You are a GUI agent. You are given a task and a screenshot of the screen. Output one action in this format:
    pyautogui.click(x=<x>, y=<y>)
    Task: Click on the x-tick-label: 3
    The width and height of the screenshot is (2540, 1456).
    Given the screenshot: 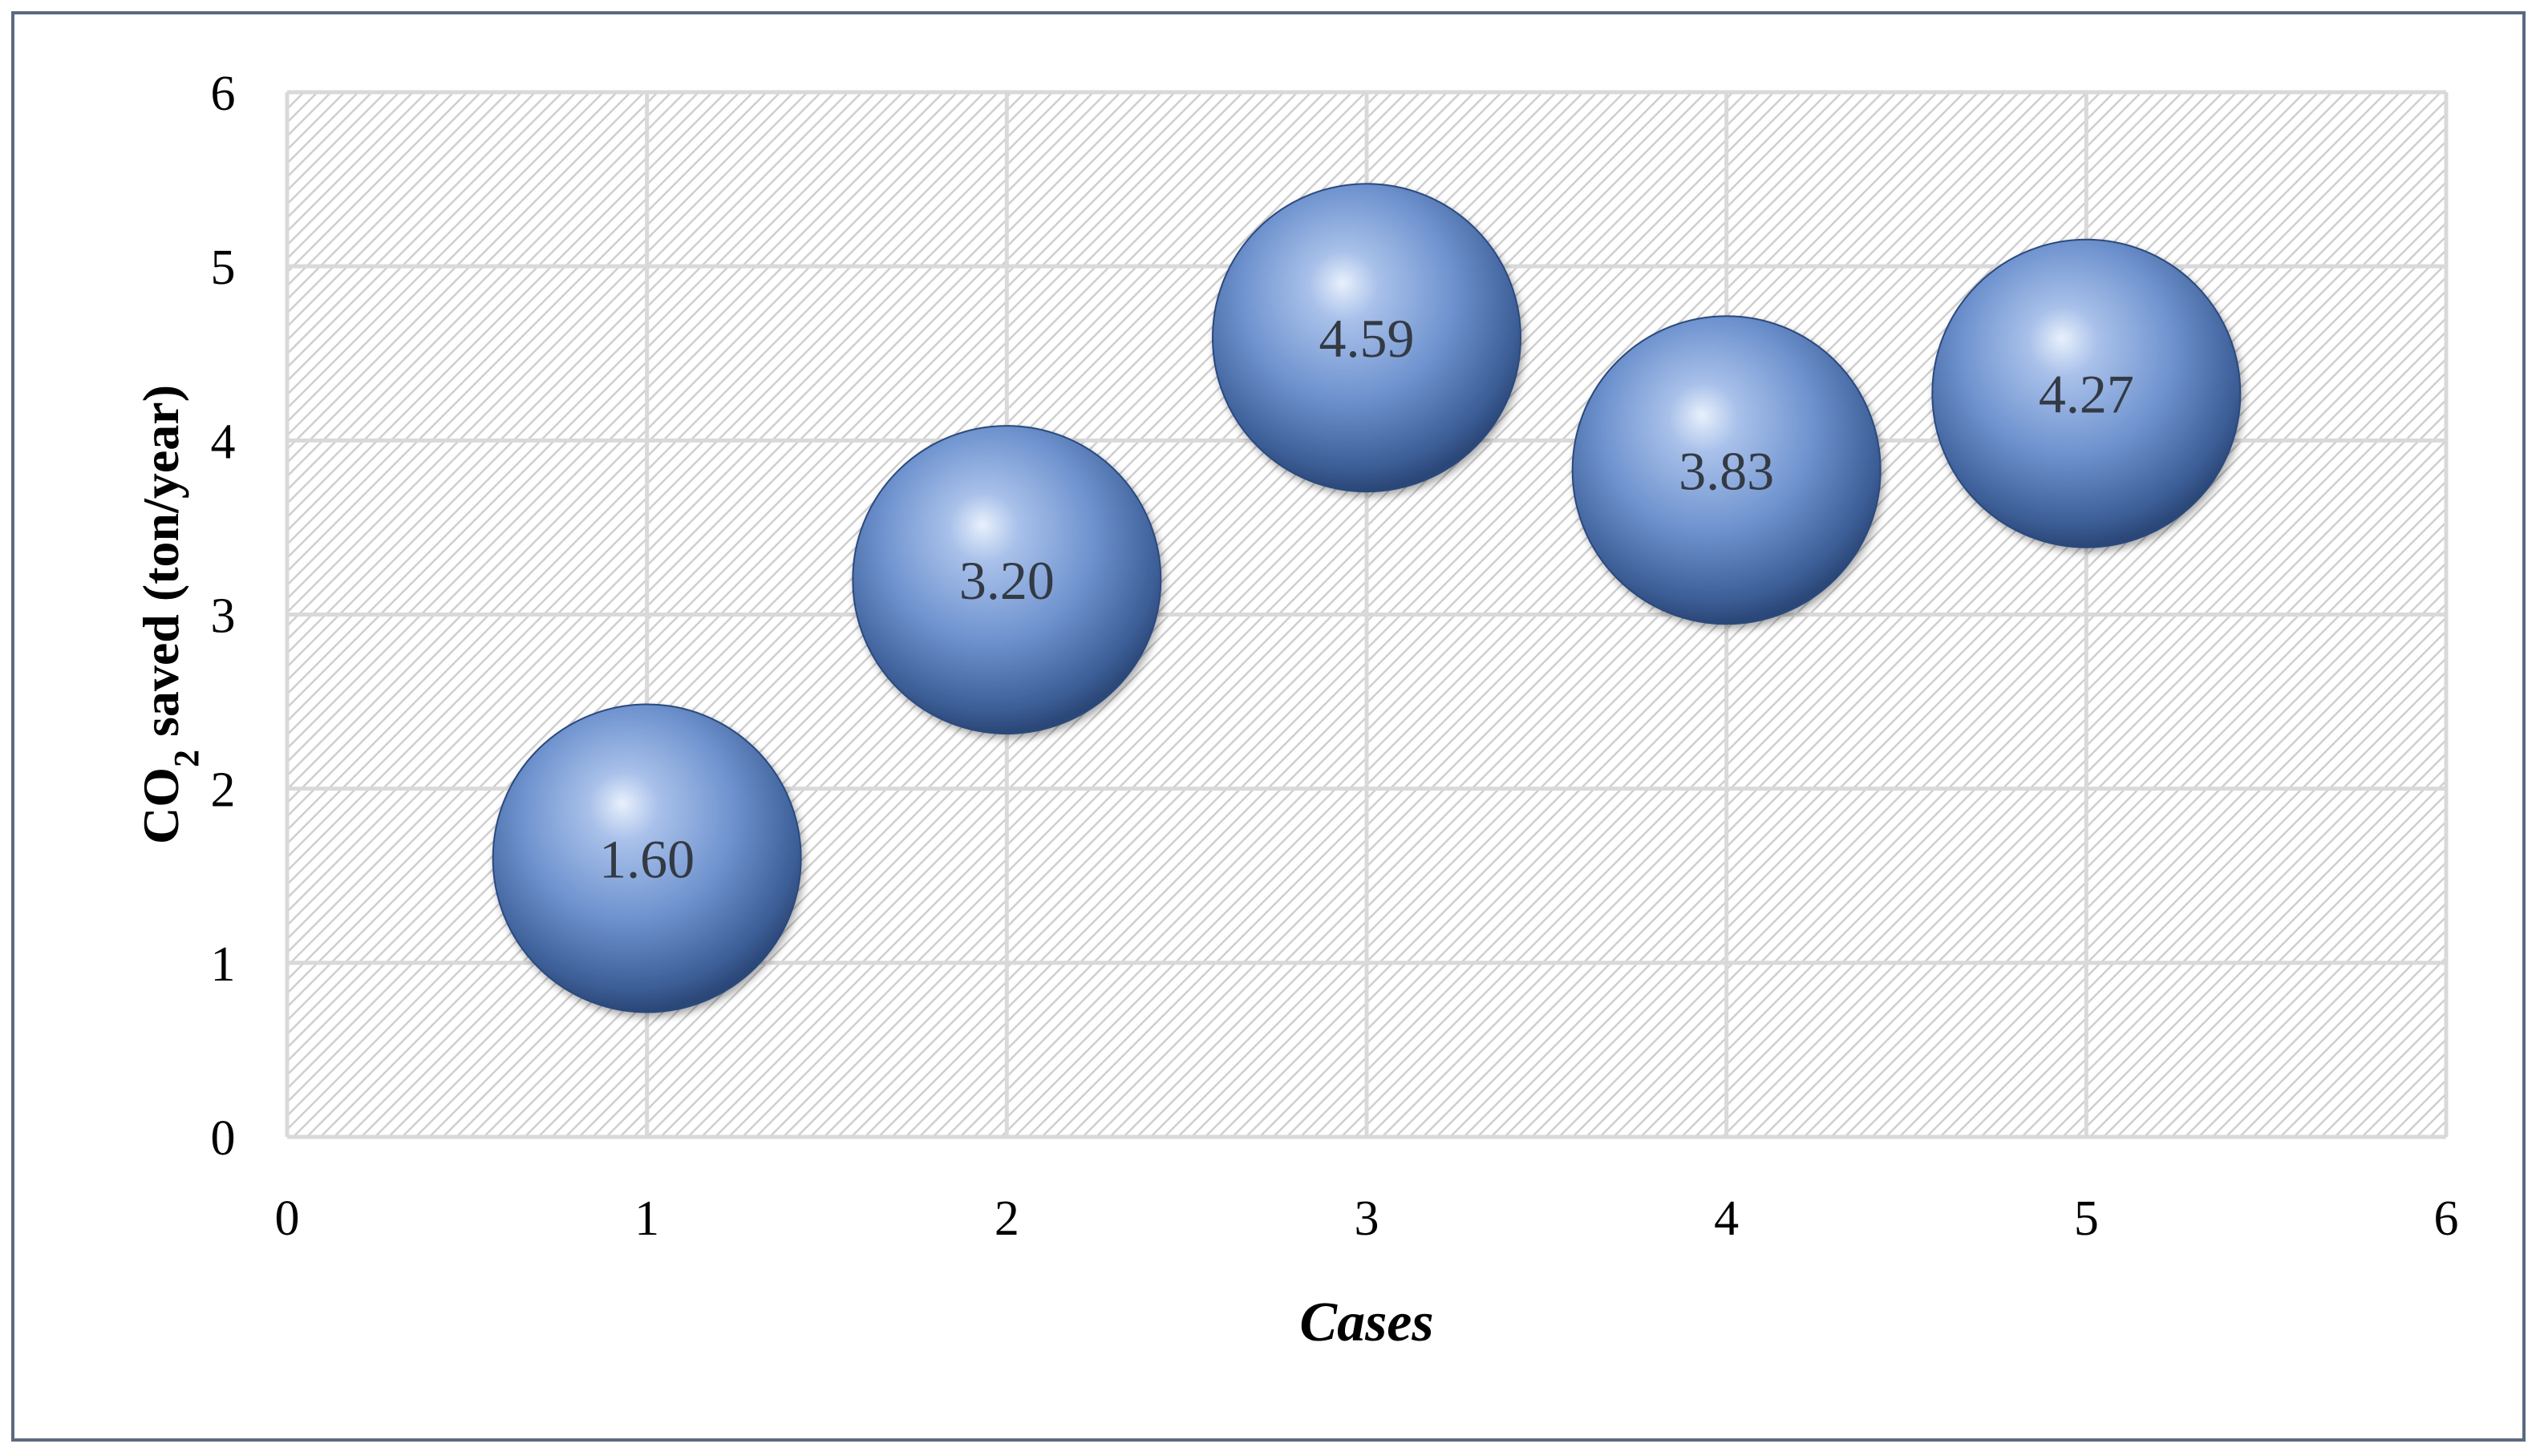 What is the action you would take?
    pyautogui.click(x=1367, y=1218)
    